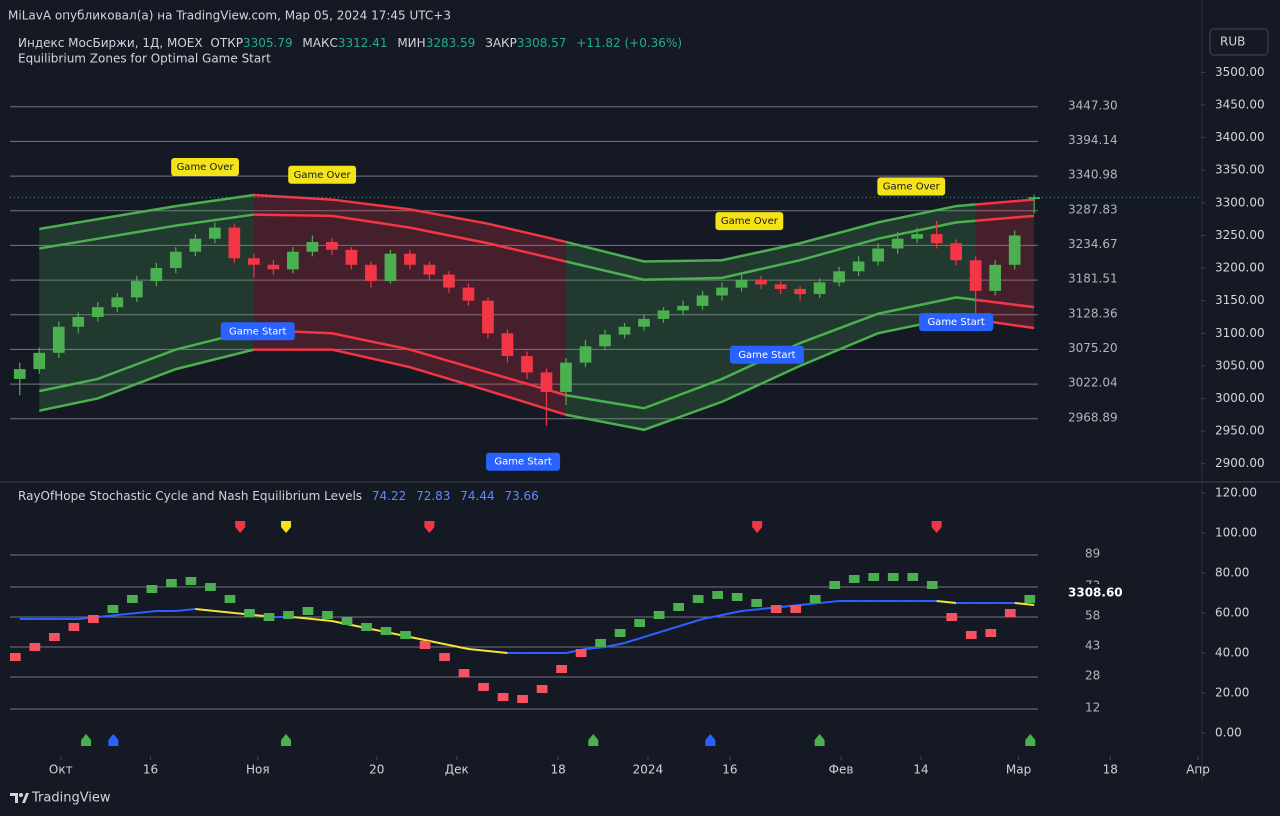 This screenshot has width=1280, height=816. I want to click on x-tick-label: Ноя, so click(258, 770).